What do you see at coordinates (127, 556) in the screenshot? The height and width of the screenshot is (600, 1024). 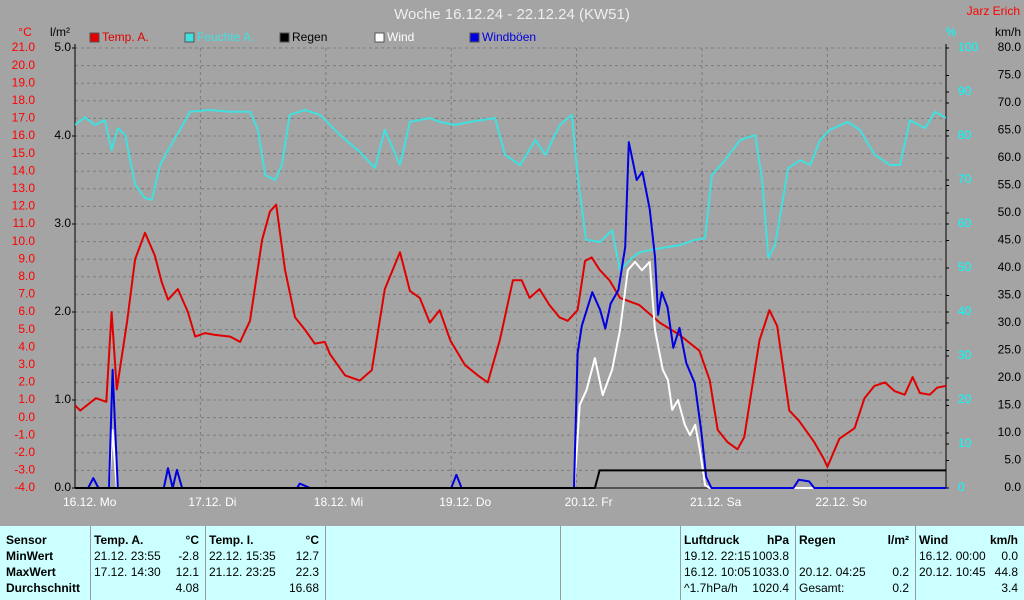 I see `cell-time: 21.12. 23:55` at bounding box center [127, 556].